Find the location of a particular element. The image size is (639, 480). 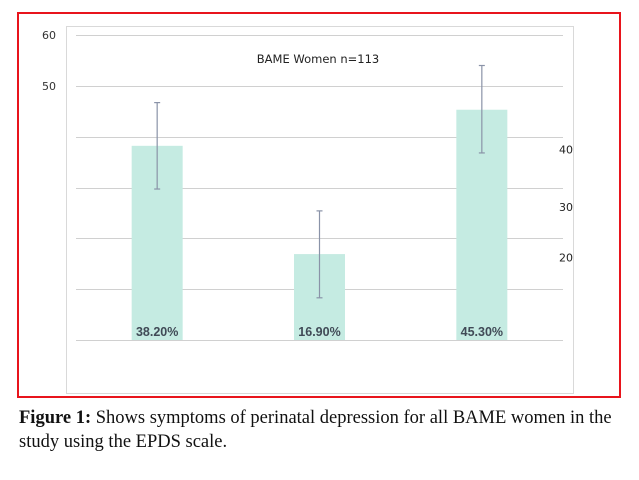

y-tick-label-right: 20 is located at coordinates (566, 258).